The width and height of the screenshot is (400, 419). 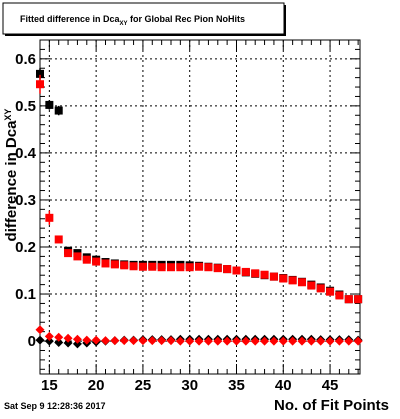 What do you see at coordinates (236, 385) in the screenshot?
I see `x-tick-label: 35` at bounding box center [236, 385].